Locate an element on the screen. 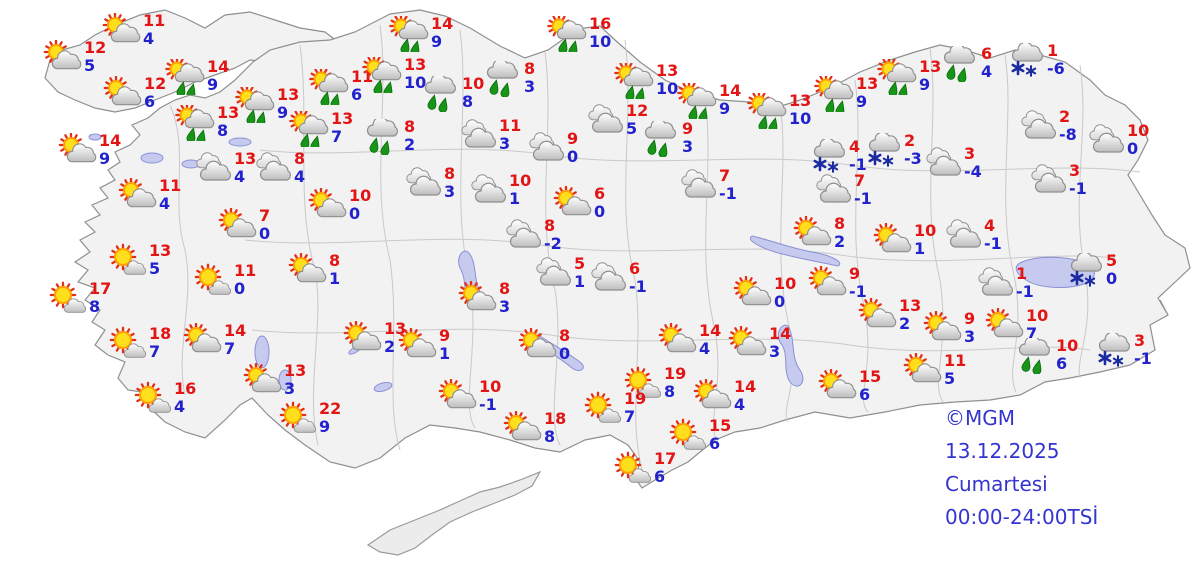  weather-station: 16 10 is located at coordinates (579, 34).